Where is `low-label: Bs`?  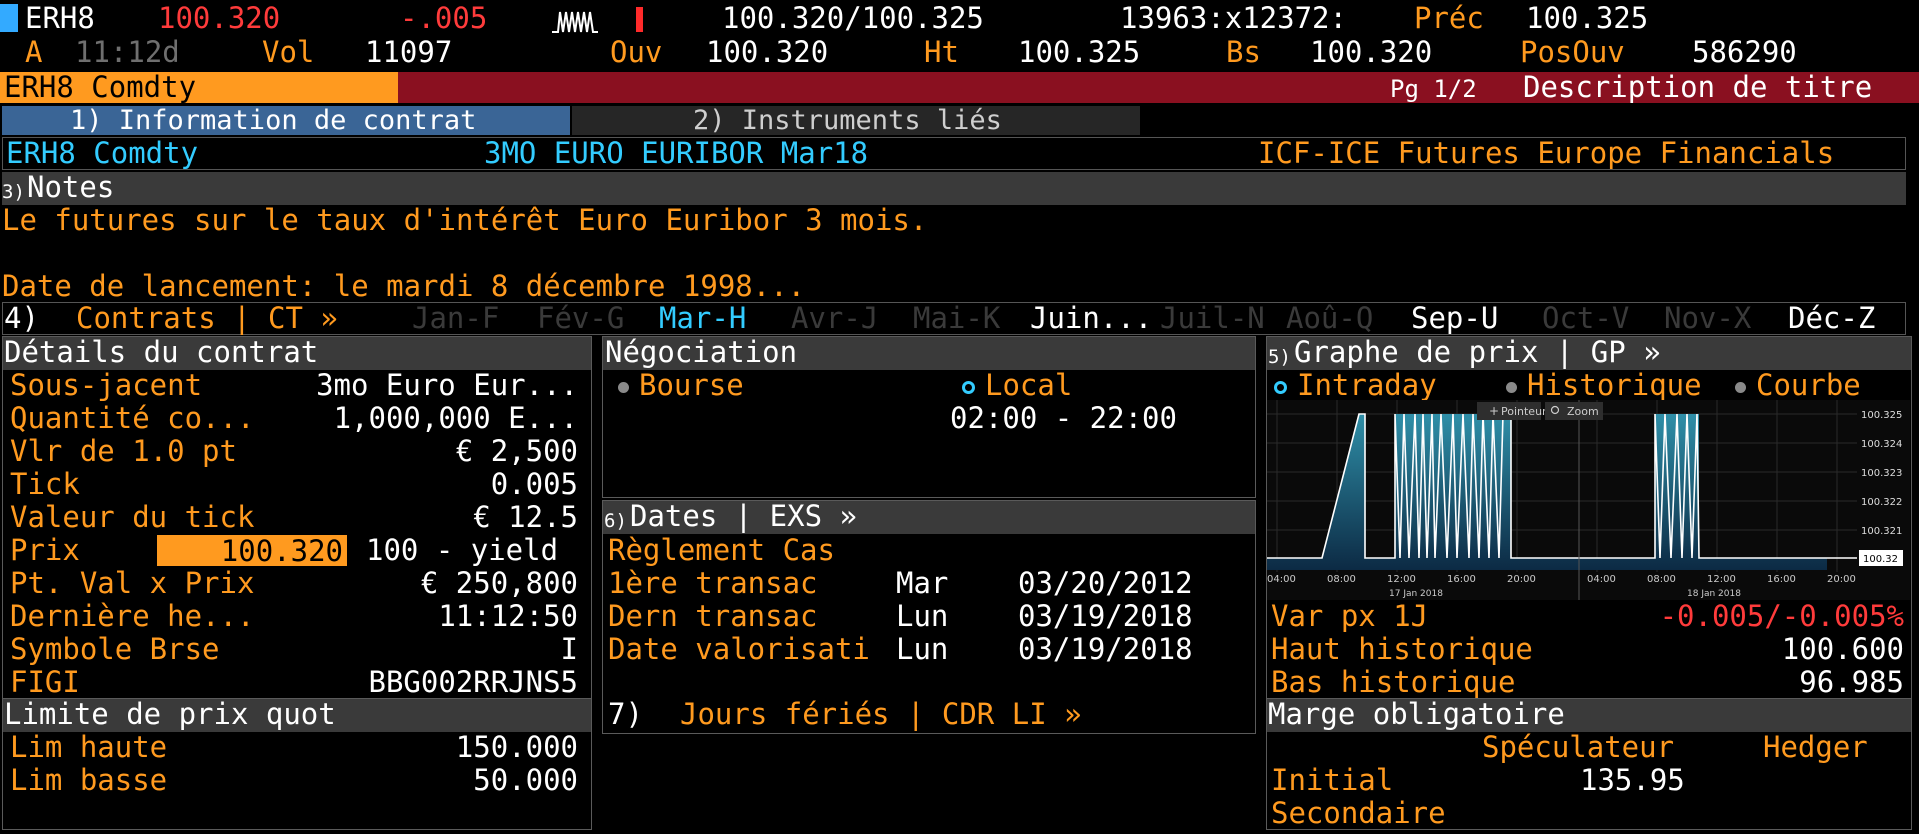
low-label: Bs is located at coordinates (1243, 52).